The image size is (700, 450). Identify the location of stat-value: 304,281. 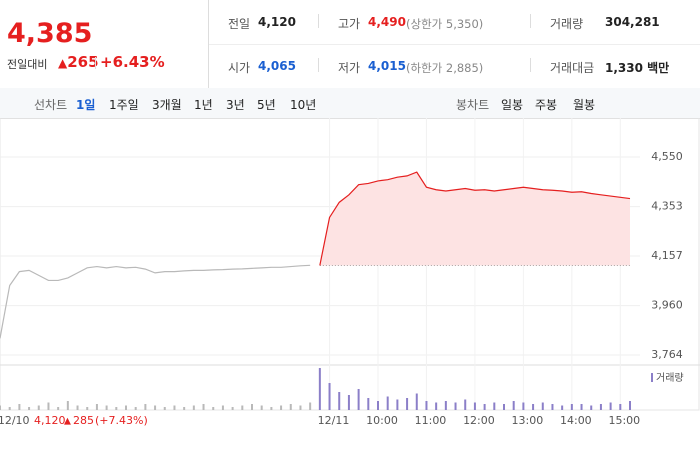
(632, 22).